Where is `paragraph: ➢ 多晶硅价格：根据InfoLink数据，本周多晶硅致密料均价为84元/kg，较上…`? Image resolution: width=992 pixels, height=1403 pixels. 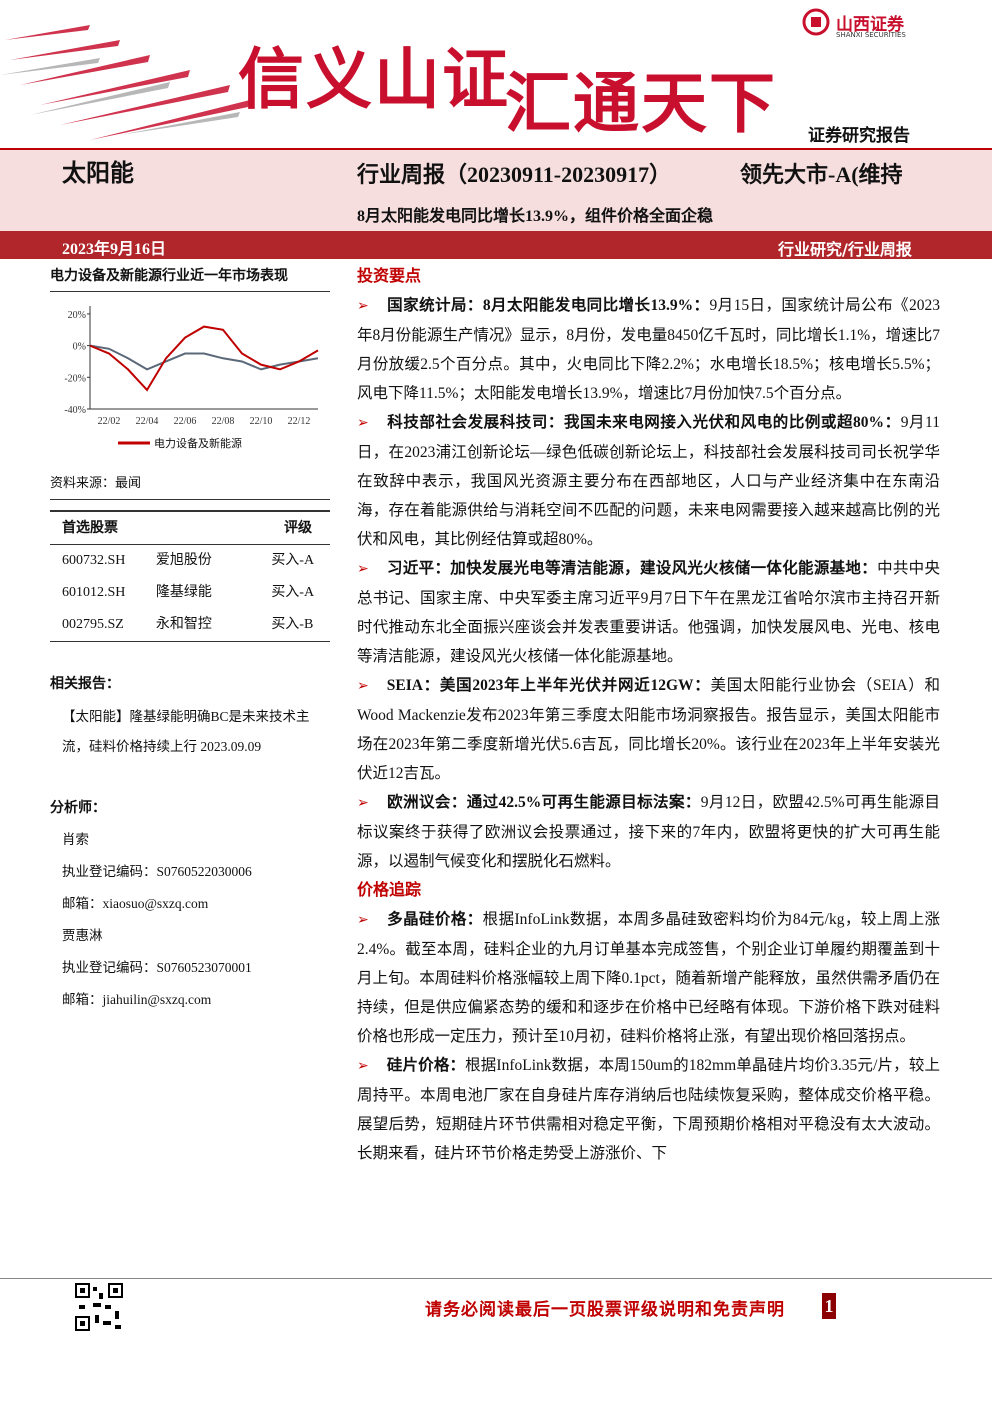
paragraph: ➢ 多晶硅价格：根据InfoLink数据，本周多晶硅致密料均价为84元/kg，较上… is located at coordinates (648, 978).